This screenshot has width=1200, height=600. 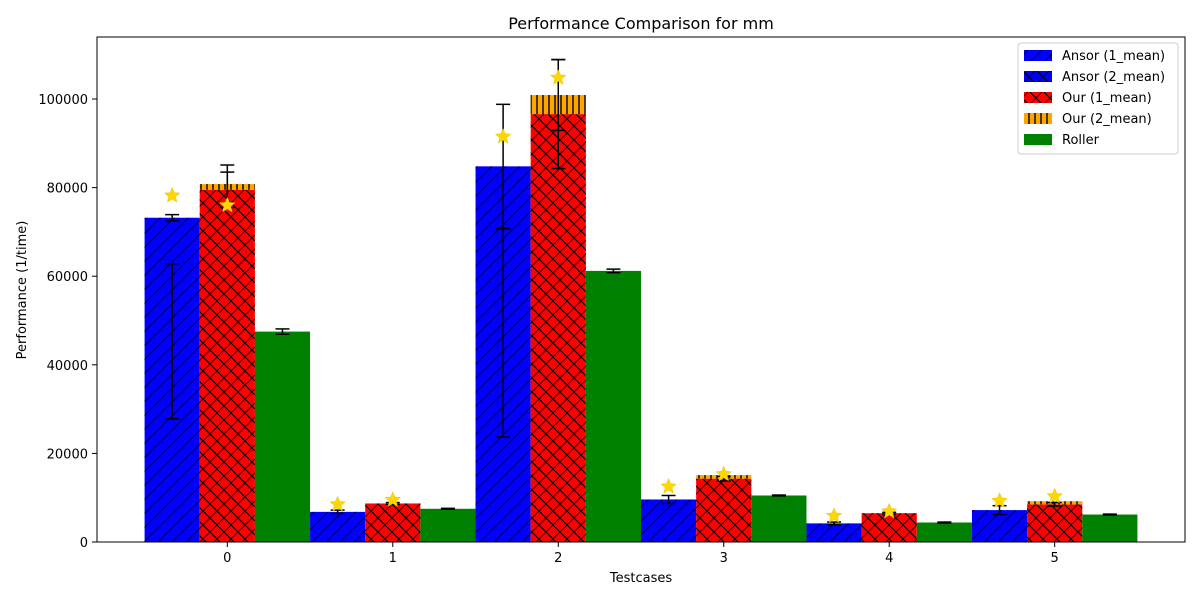 I want to click on legend-entry: Our (2_mean), so click(x=1088, y=119).